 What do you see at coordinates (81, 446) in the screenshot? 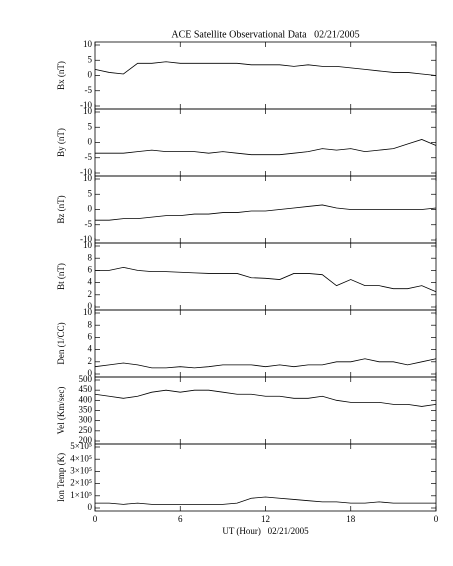
I see `y-tick-label: 5×10⁵` at bounding box center [81, 446].